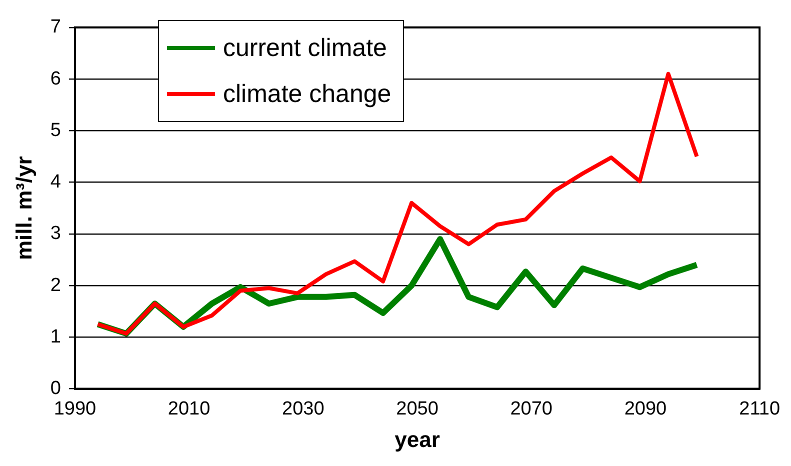 The image size is (791, 466). Describe the element at coordinates (645, 409) in the screenshot. I see `x-tick-label: 2090` at that location.